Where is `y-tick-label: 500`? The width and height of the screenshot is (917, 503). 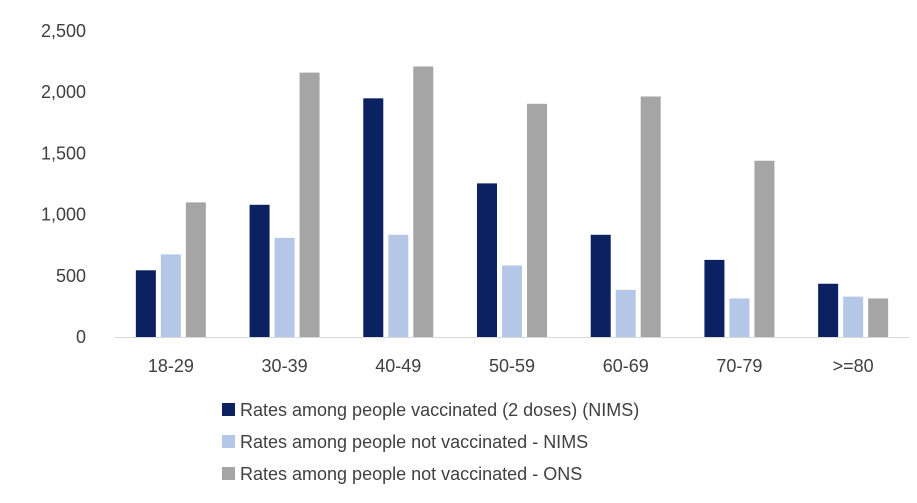 y-tick-label: 500 is located at coordinates (71, 276).